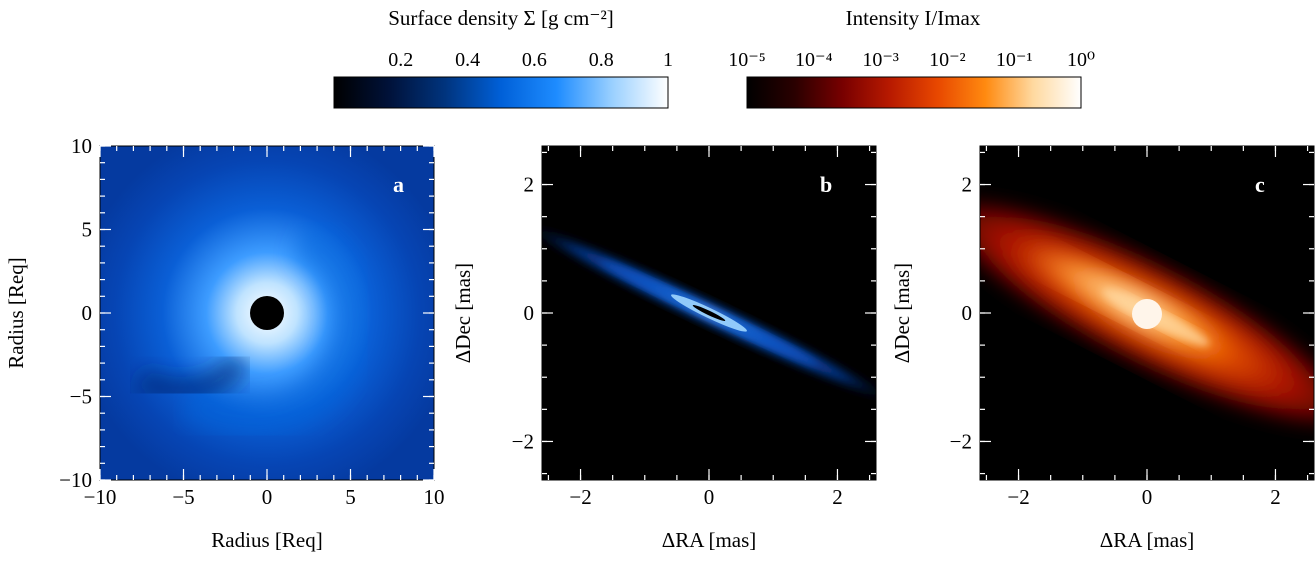 The image size is (1315, 561). Describe the element at coordinates (668, 60) in the screenshot. I see `colorbar-tick-label: 1` at that location.